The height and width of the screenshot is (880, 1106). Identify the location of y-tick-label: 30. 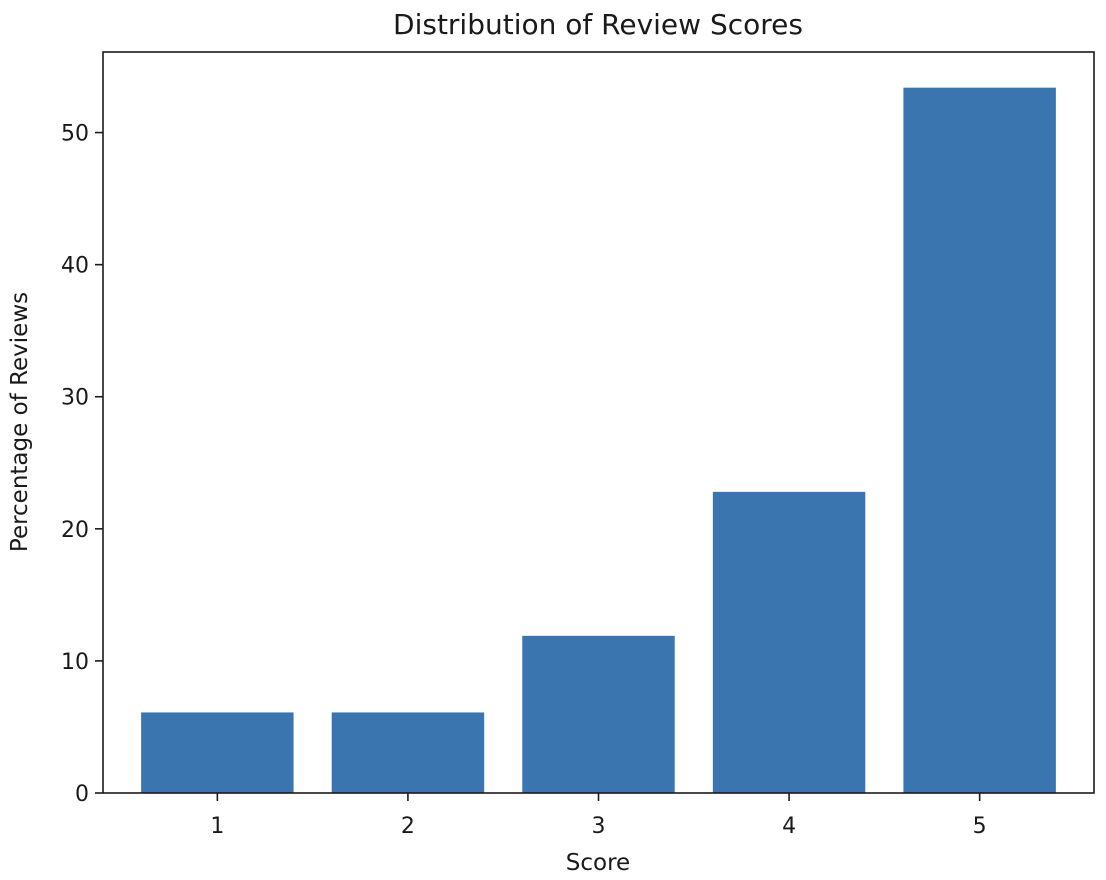
(75, 398).